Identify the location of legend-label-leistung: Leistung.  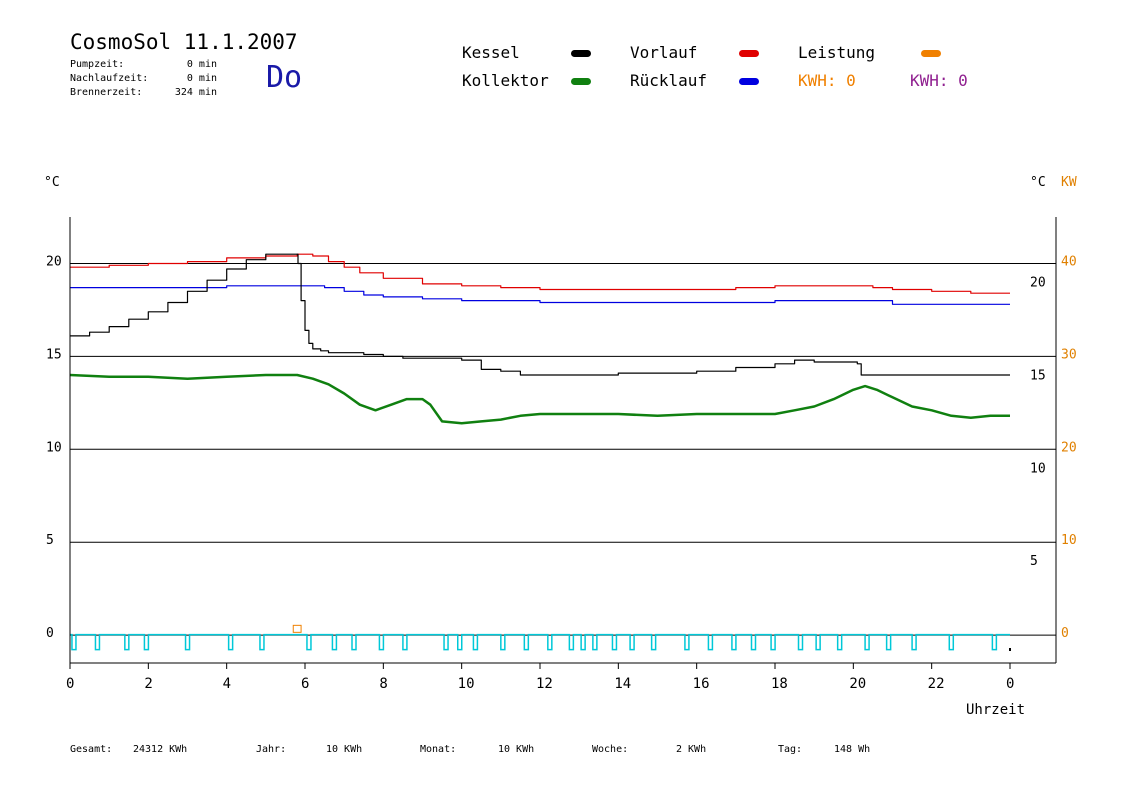
(837, 52).